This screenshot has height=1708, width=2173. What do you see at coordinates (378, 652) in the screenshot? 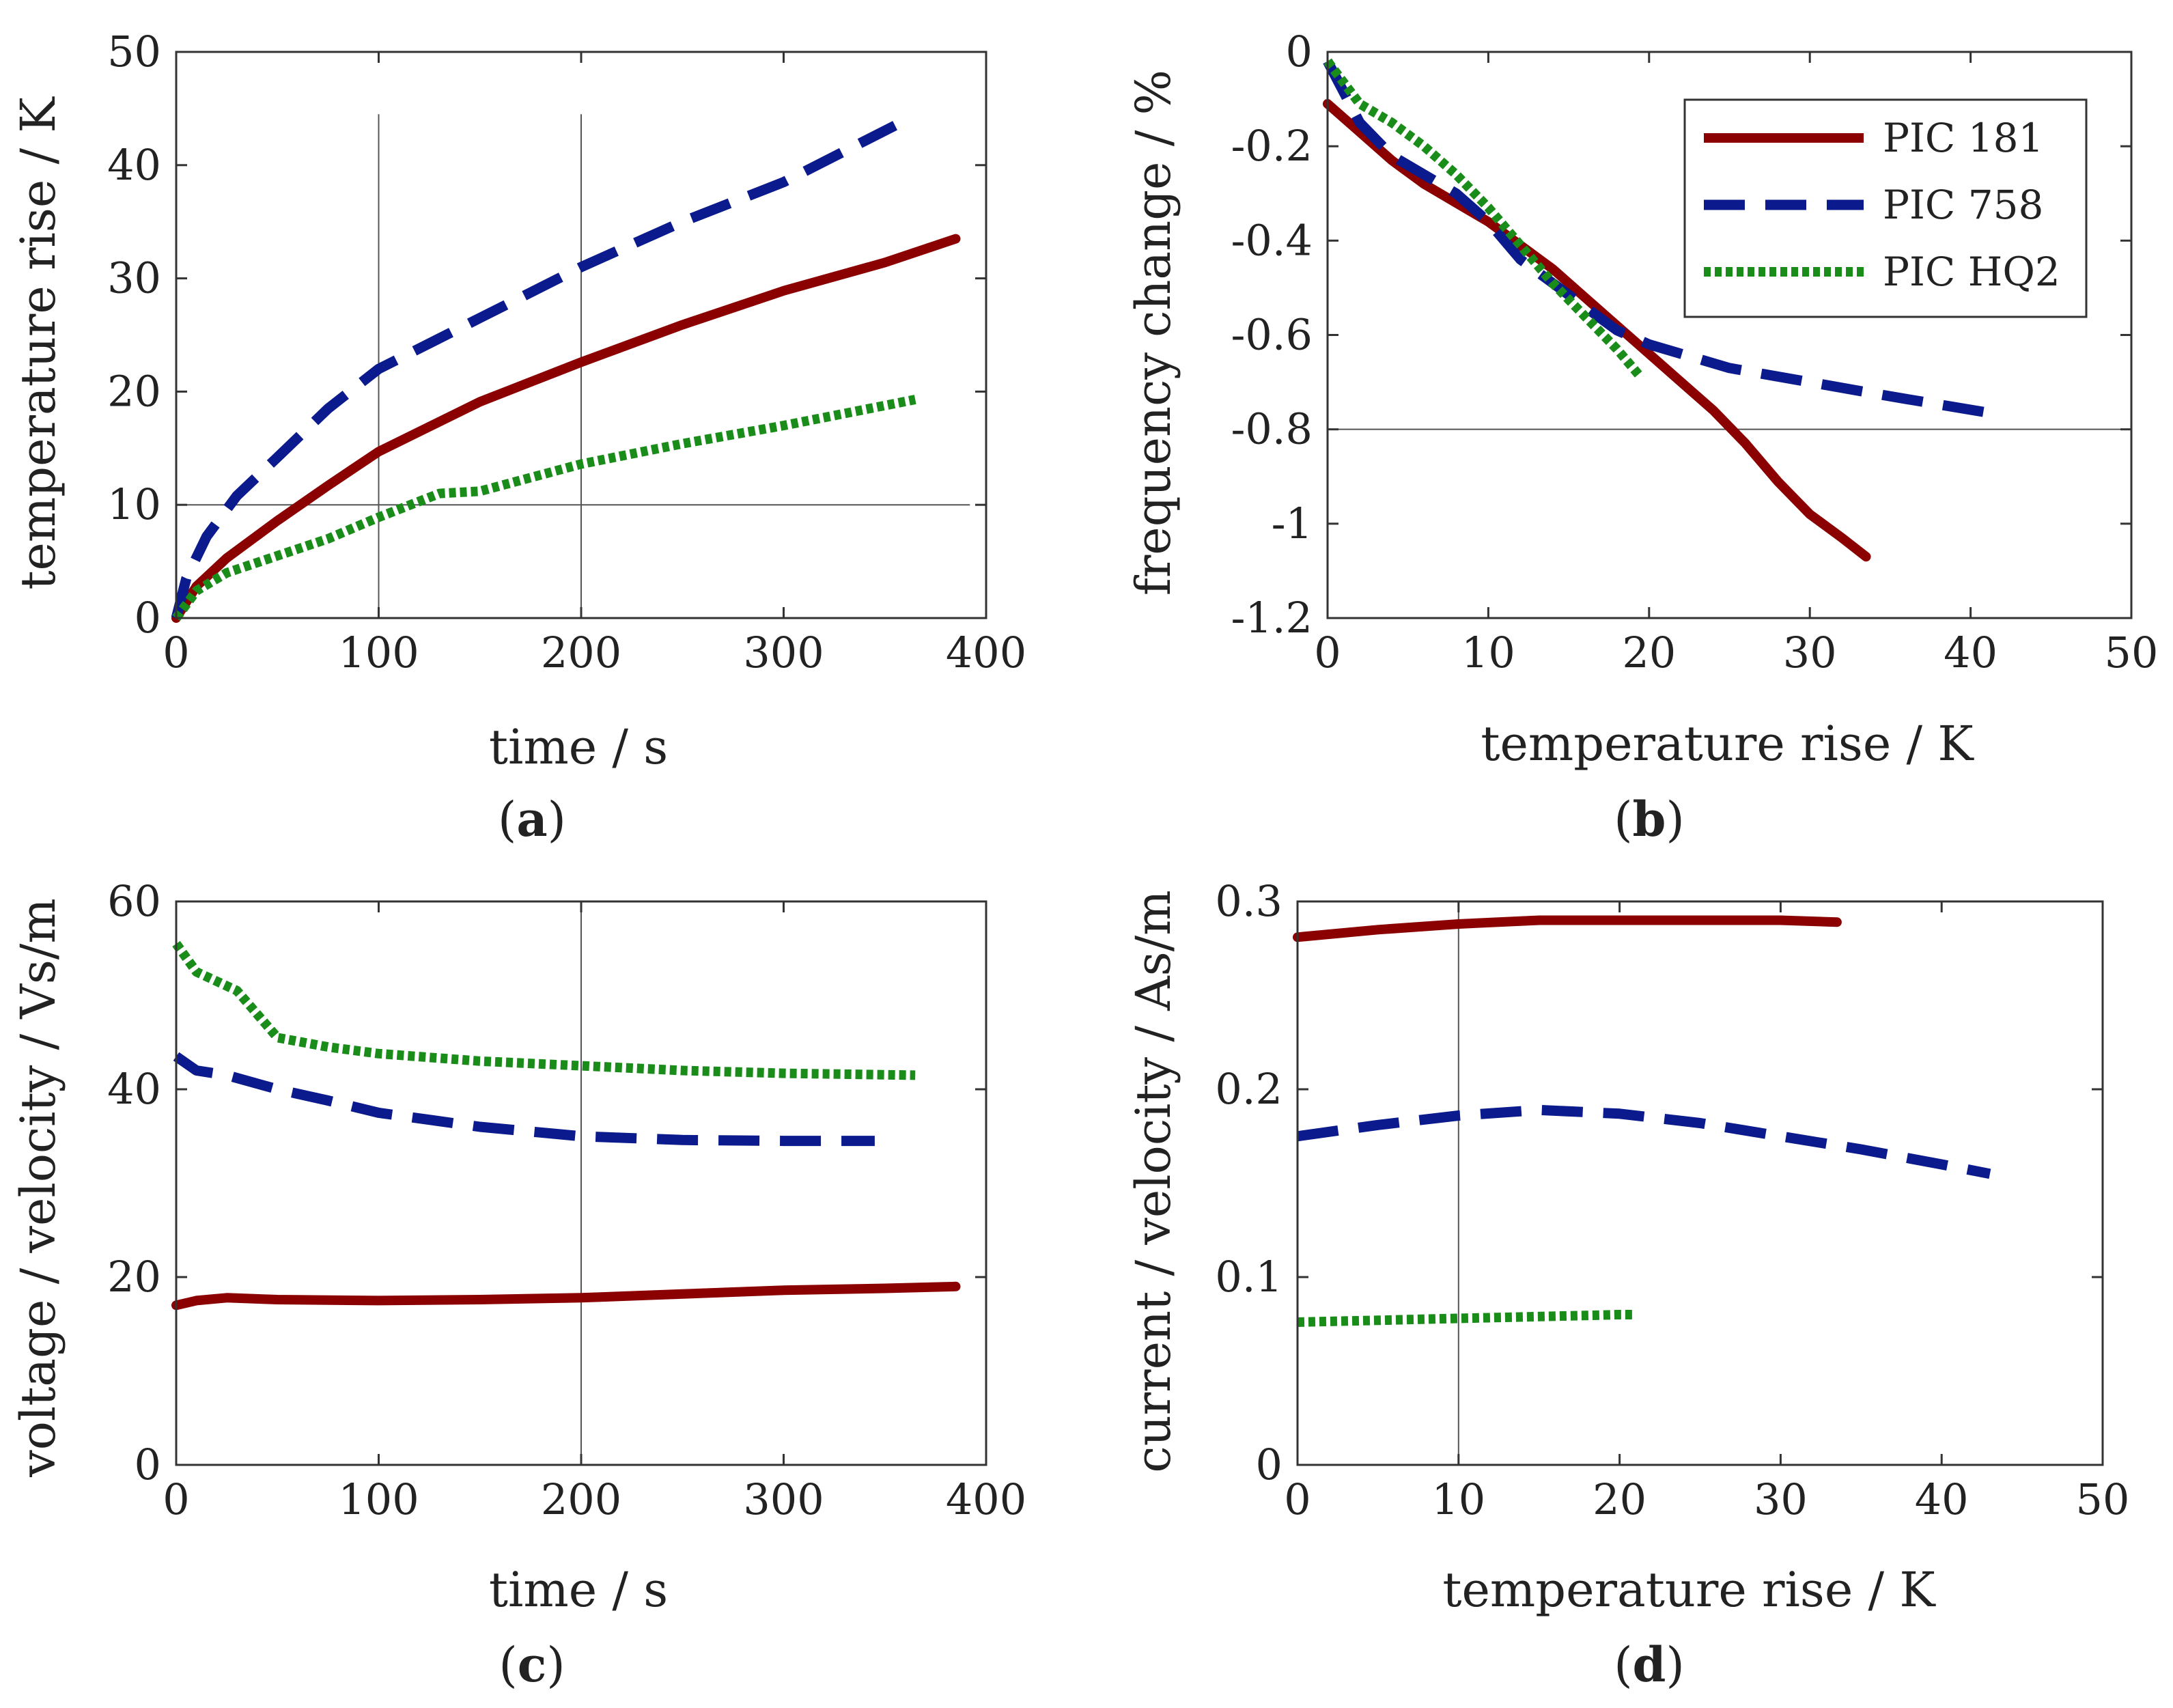
I see `panel-a-xtick-label: 100` at bounding box center [378, 652].